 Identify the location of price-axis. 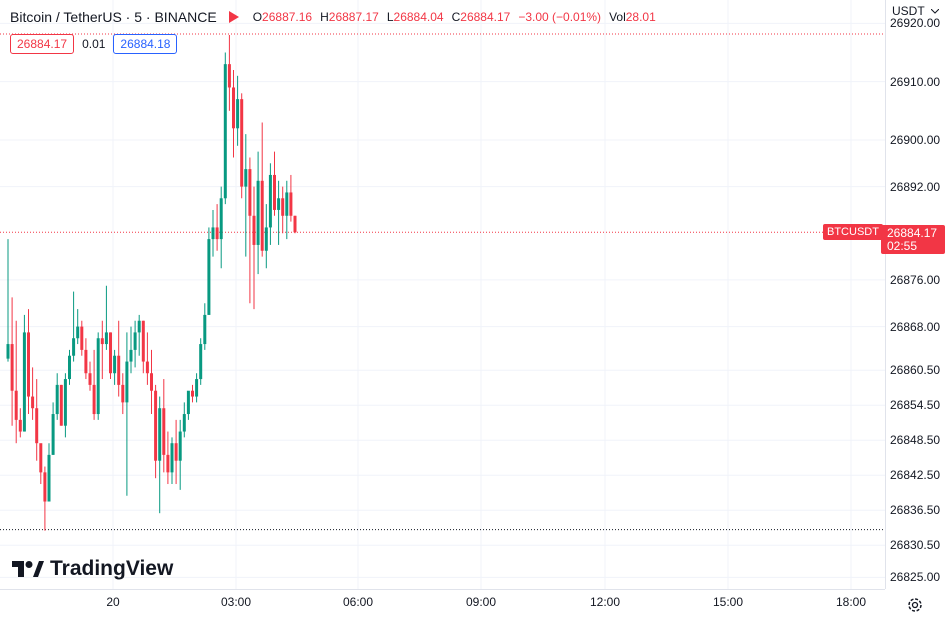
(917, 294).